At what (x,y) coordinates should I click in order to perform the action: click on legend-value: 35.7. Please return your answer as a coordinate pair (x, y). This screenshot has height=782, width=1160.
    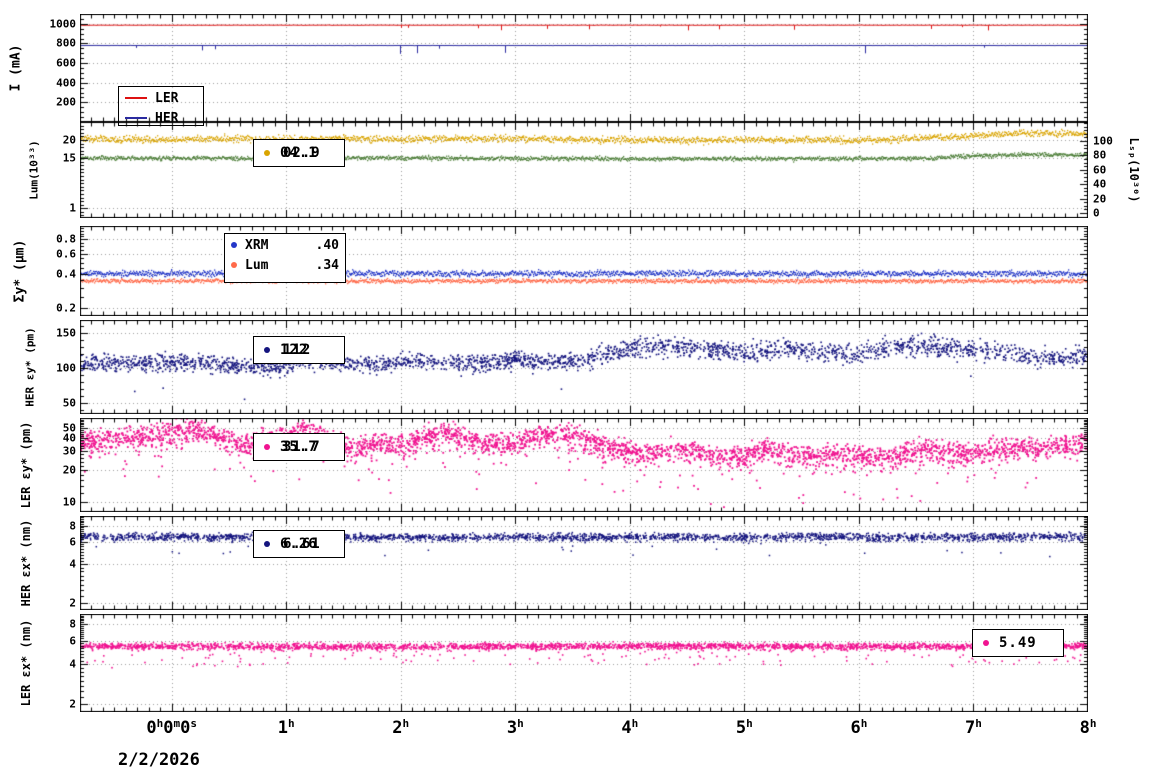
    Looking at the image, I should click on (299, 447).